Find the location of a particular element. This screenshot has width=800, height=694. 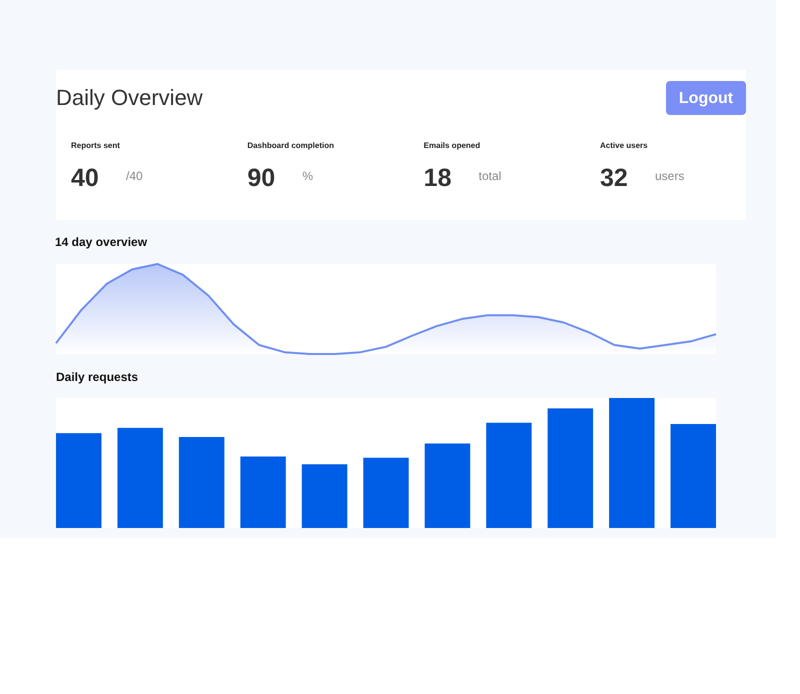

text: 32 is located at coordinates (614, 178).